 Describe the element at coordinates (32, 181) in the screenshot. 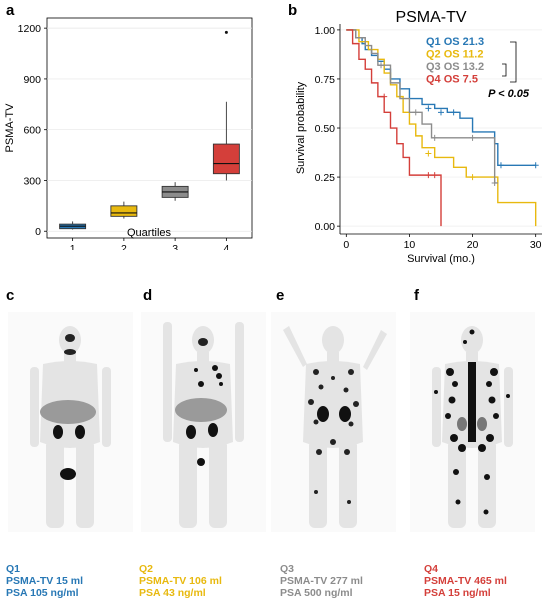

I see `boxplot-y-tick-label: 300` at that location.